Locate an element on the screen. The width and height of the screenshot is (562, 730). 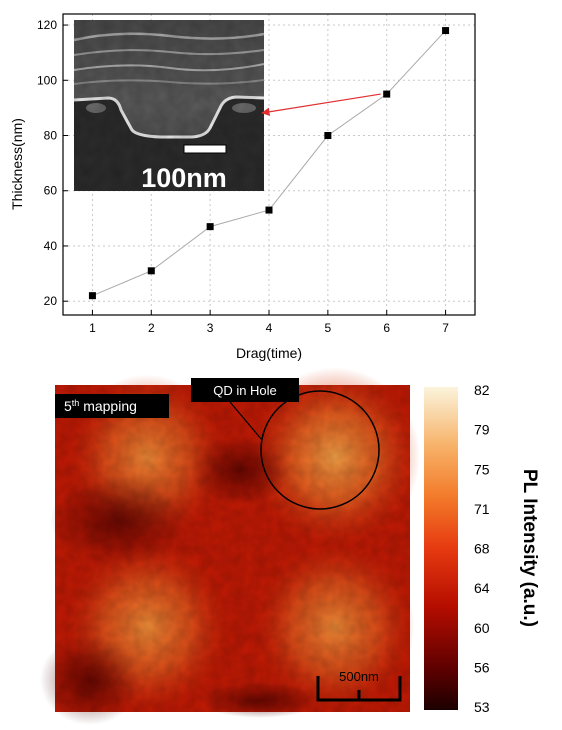
colorbar-tick-label: 82 is located at coordinates (482, 390).